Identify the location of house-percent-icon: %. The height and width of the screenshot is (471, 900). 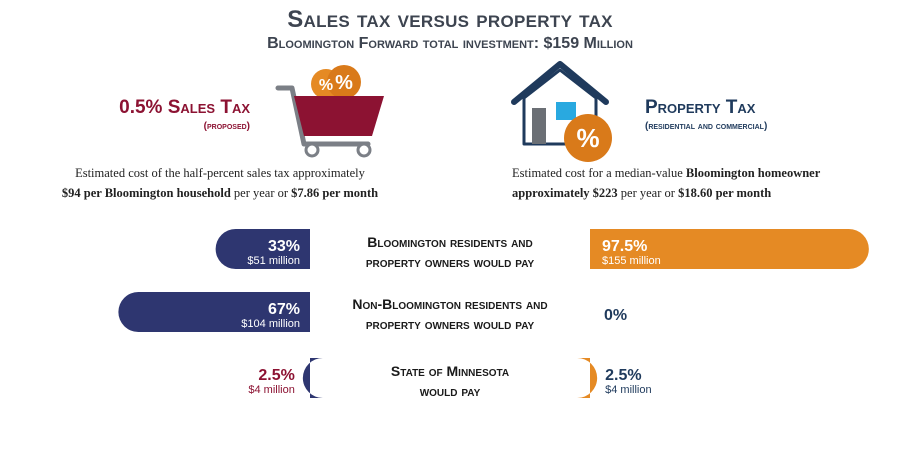
(561, 111).